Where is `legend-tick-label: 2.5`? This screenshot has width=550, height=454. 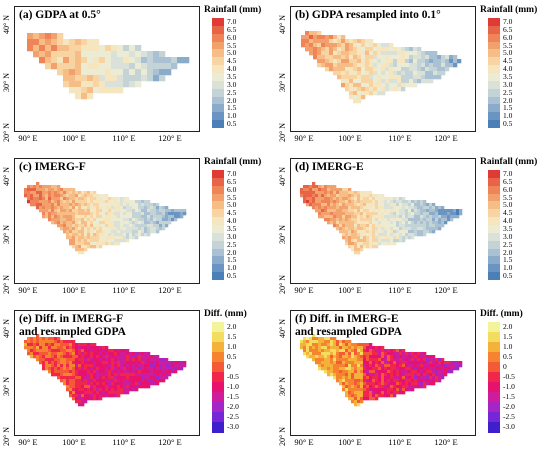 legend-tick-label: 2.5 is located at coordinates (232, 92).